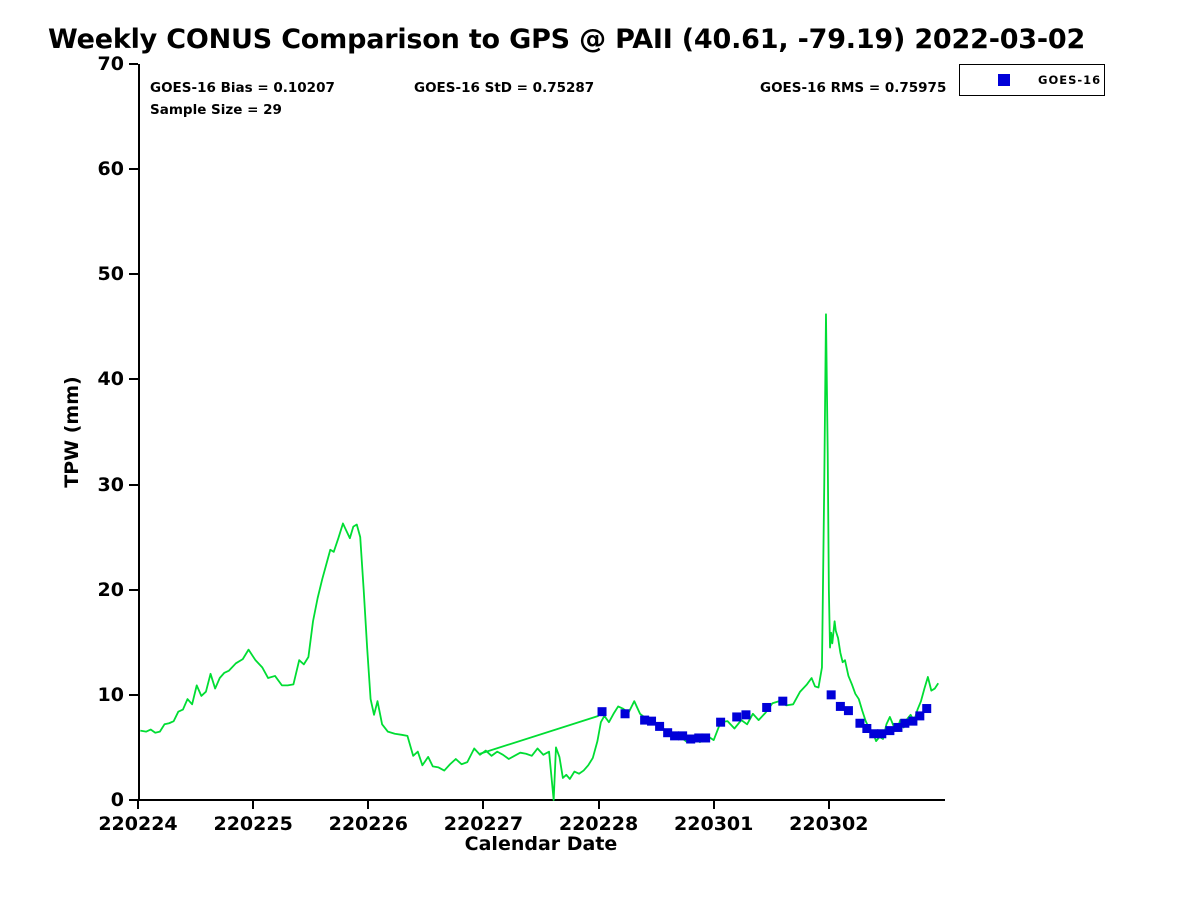 The height and width of the screenshot is (900, 1200). What do you see at coordinates (139, 432) in the screenshot?
I see `y-axis-line` at bounding box center [139, 432].